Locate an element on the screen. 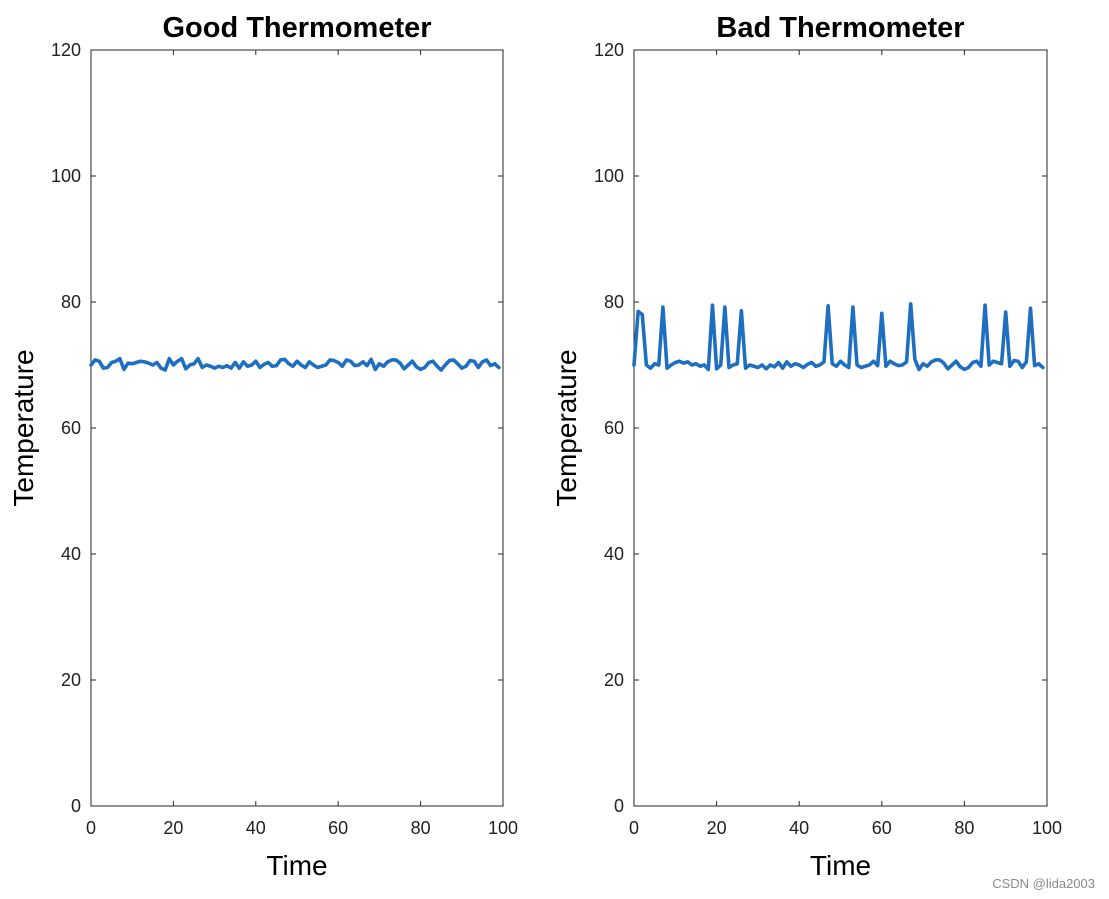  chart-title: Bad Thermometer is located at coordinates (840, 28).